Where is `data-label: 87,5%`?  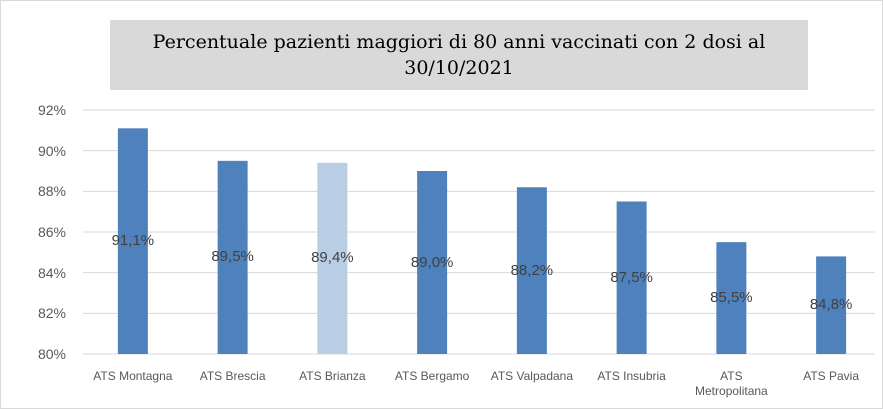 data-label: 87,5% is located at coordinates (631, 277).